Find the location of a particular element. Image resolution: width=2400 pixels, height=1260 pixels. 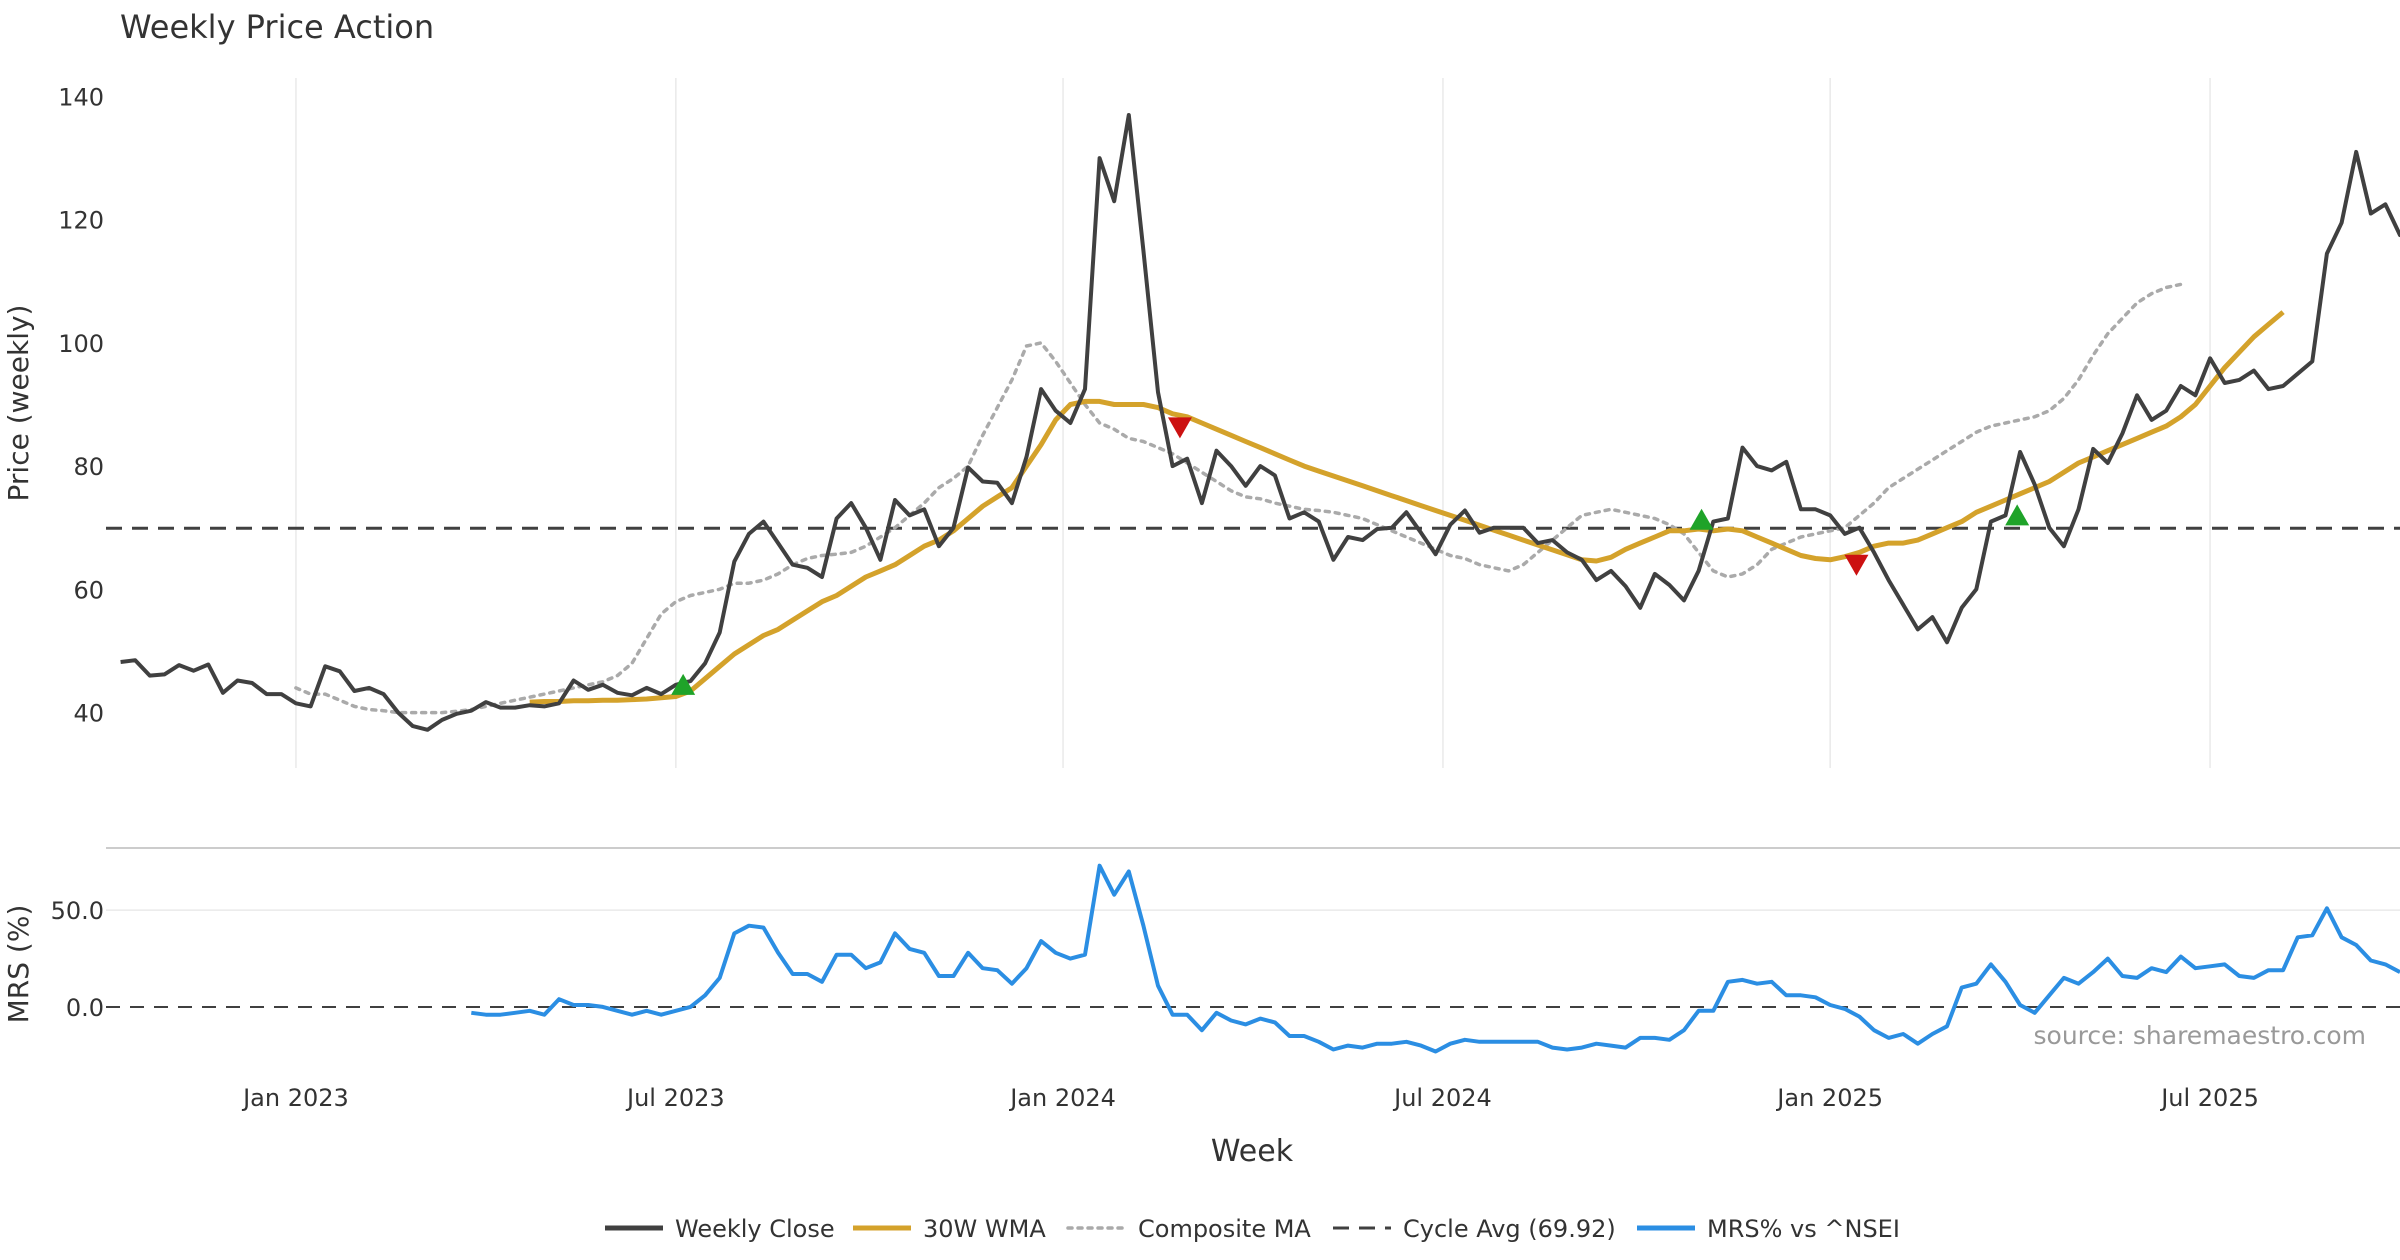

legend-label-cycle: Cycle Avg (69.92) is located at coordinates (1509, 1229).